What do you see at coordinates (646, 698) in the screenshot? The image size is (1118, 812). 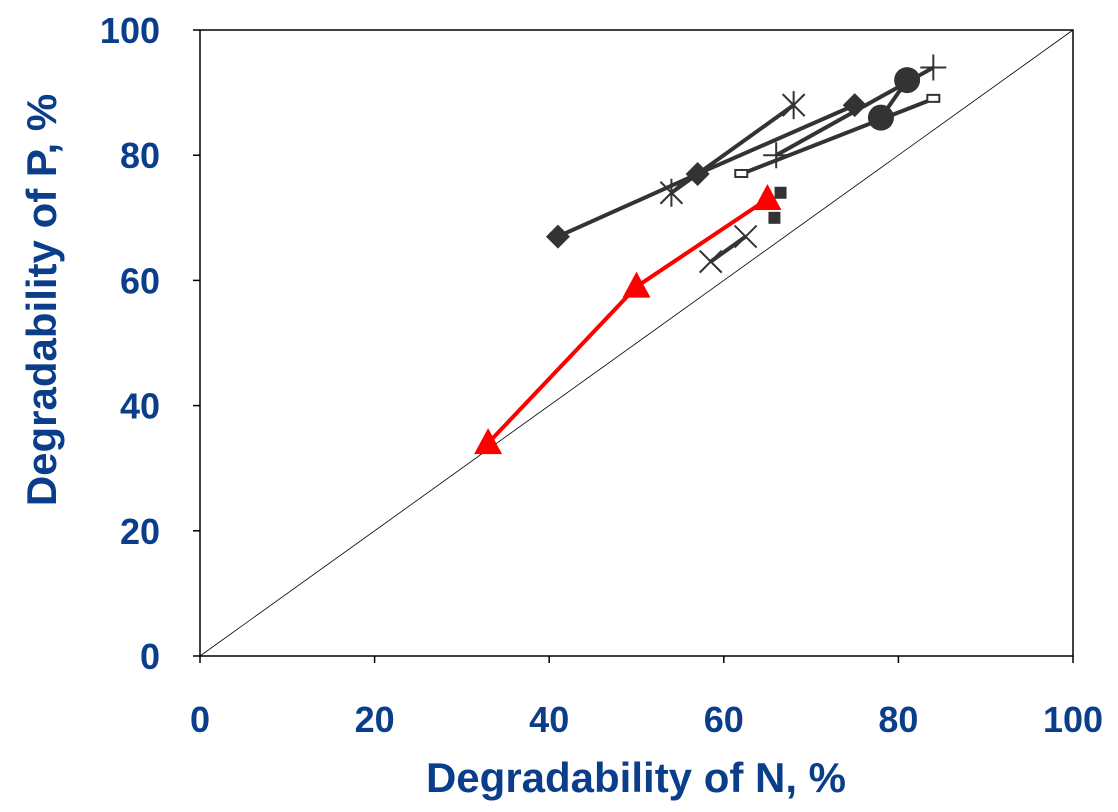 I see `x-axis: 0 20 40 60 80 100` at bounding box center [646, 698].